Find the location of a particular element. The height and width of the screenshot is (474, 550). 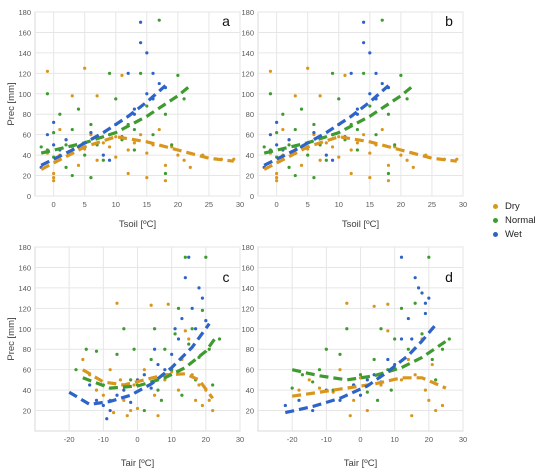

x-tick-label: 5 is located at coordinates (85, 204).